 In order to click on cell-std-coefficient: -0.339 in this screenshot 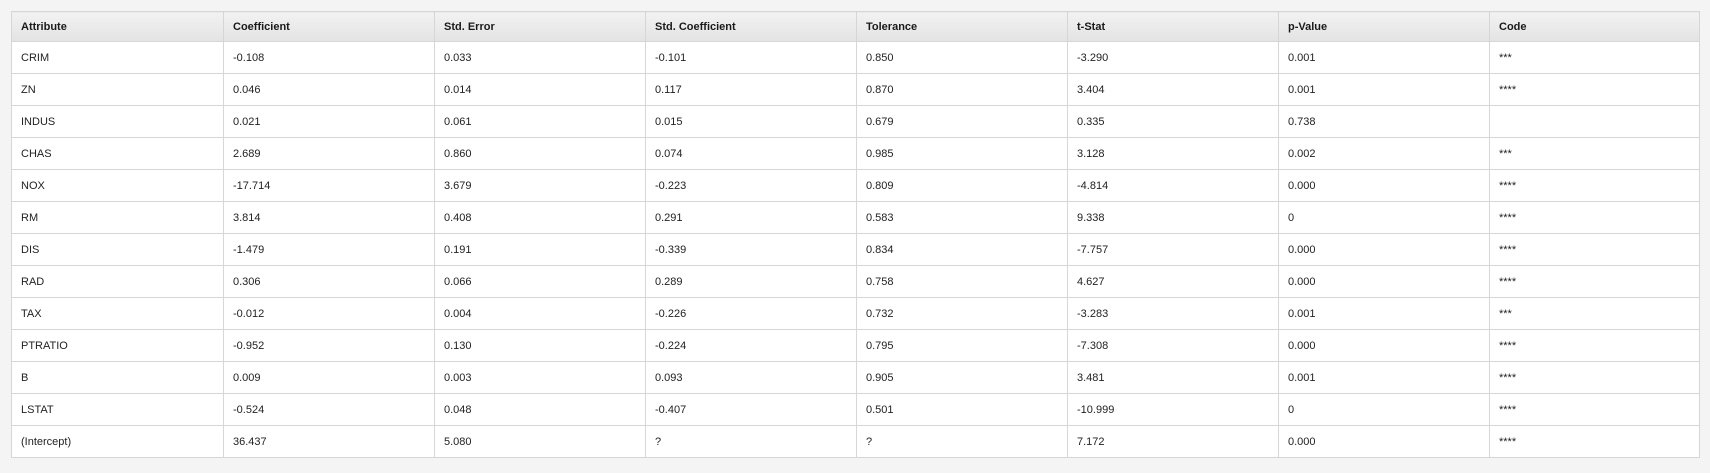, I will do `click(751, 249)`.